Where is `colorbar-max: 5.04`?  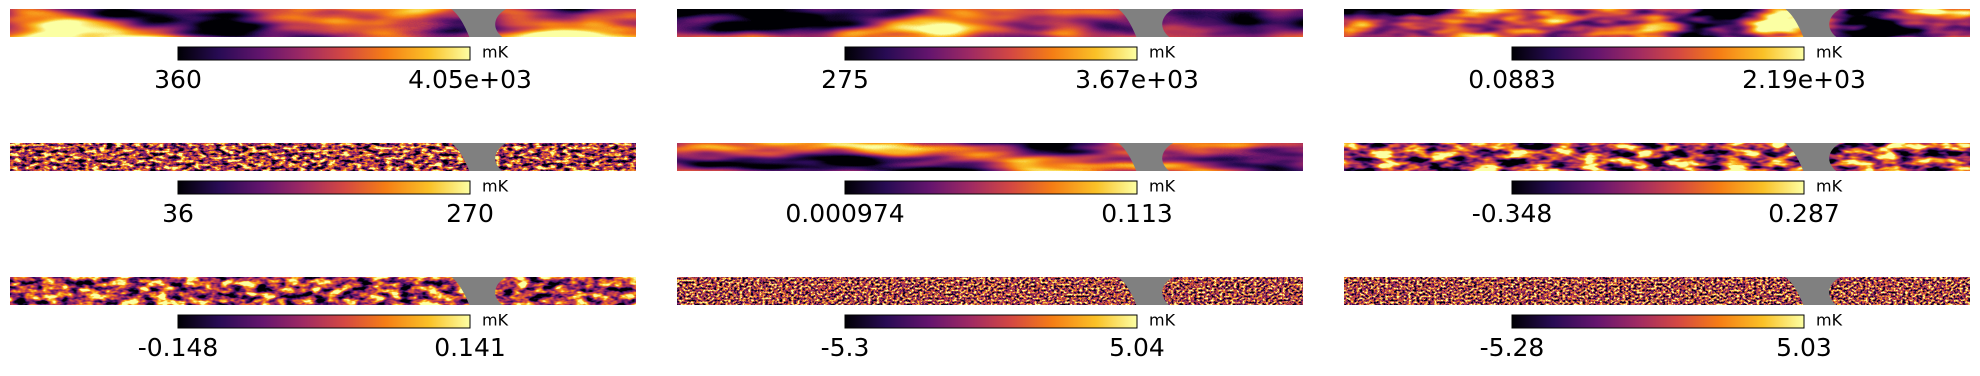
colorbar-max: 5.04 is located at coordinates (1137, 347).